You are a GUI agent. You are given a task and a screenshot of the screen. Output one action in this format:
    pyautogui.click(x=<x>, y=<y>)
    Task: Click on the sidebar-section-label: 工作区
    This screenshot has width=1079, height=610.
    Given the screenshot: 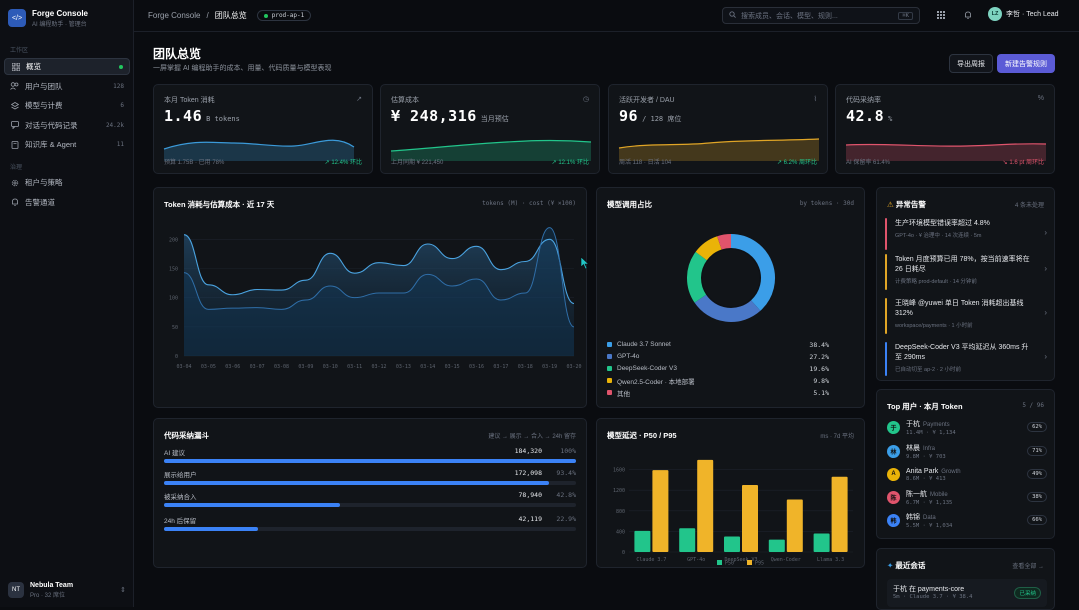 What is the action you would take?
    pyautogui.click(x=19, y=51)
    